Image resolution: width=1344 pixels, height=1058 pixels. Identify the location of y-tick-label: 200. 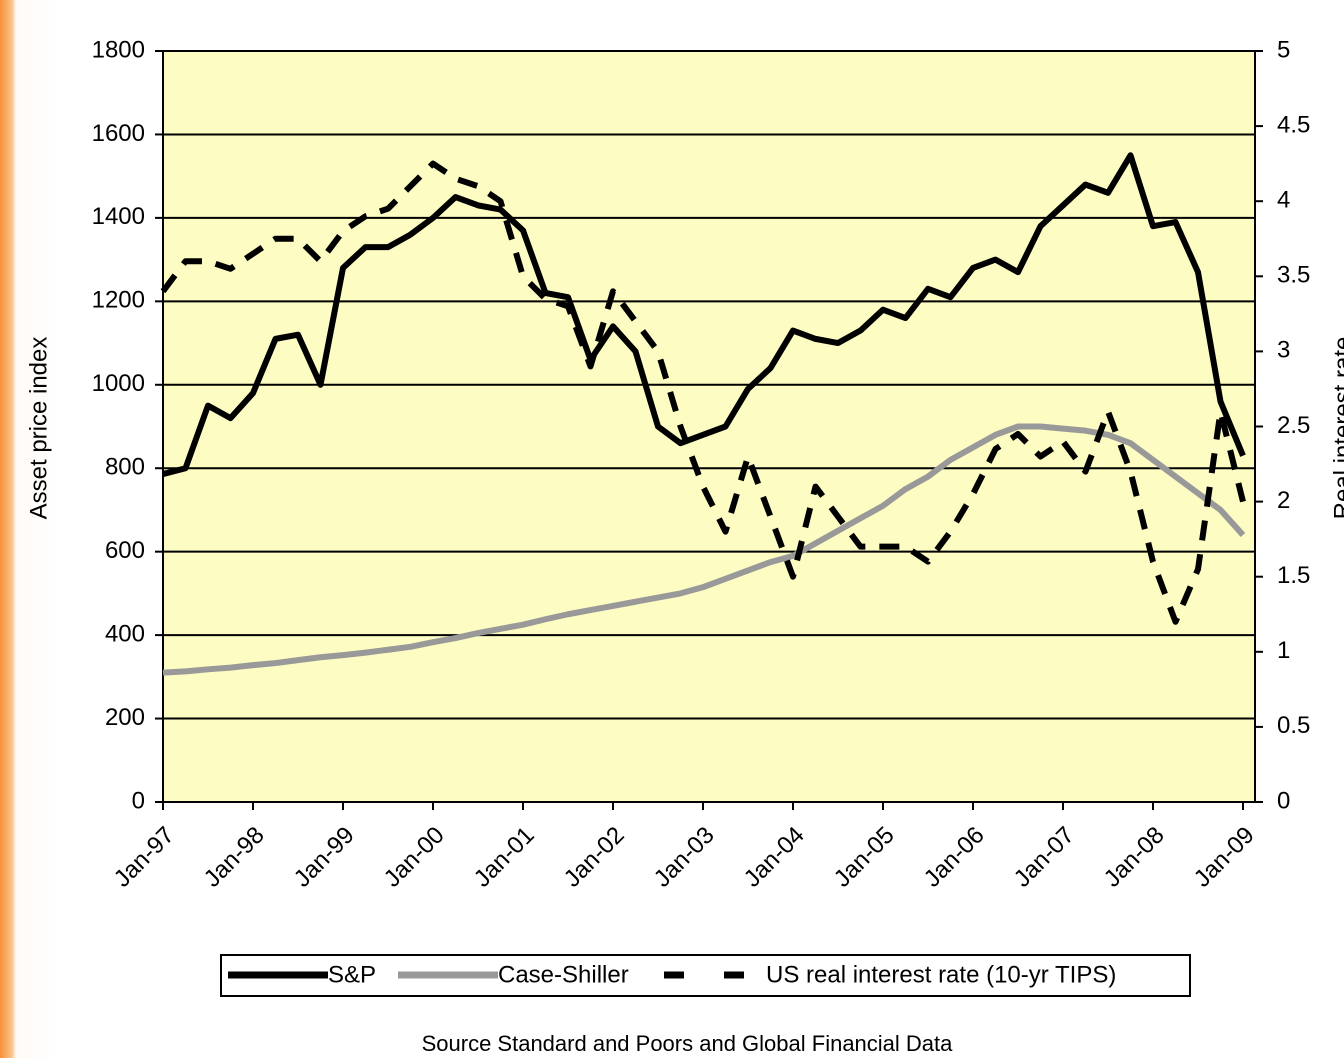
(125, 717).